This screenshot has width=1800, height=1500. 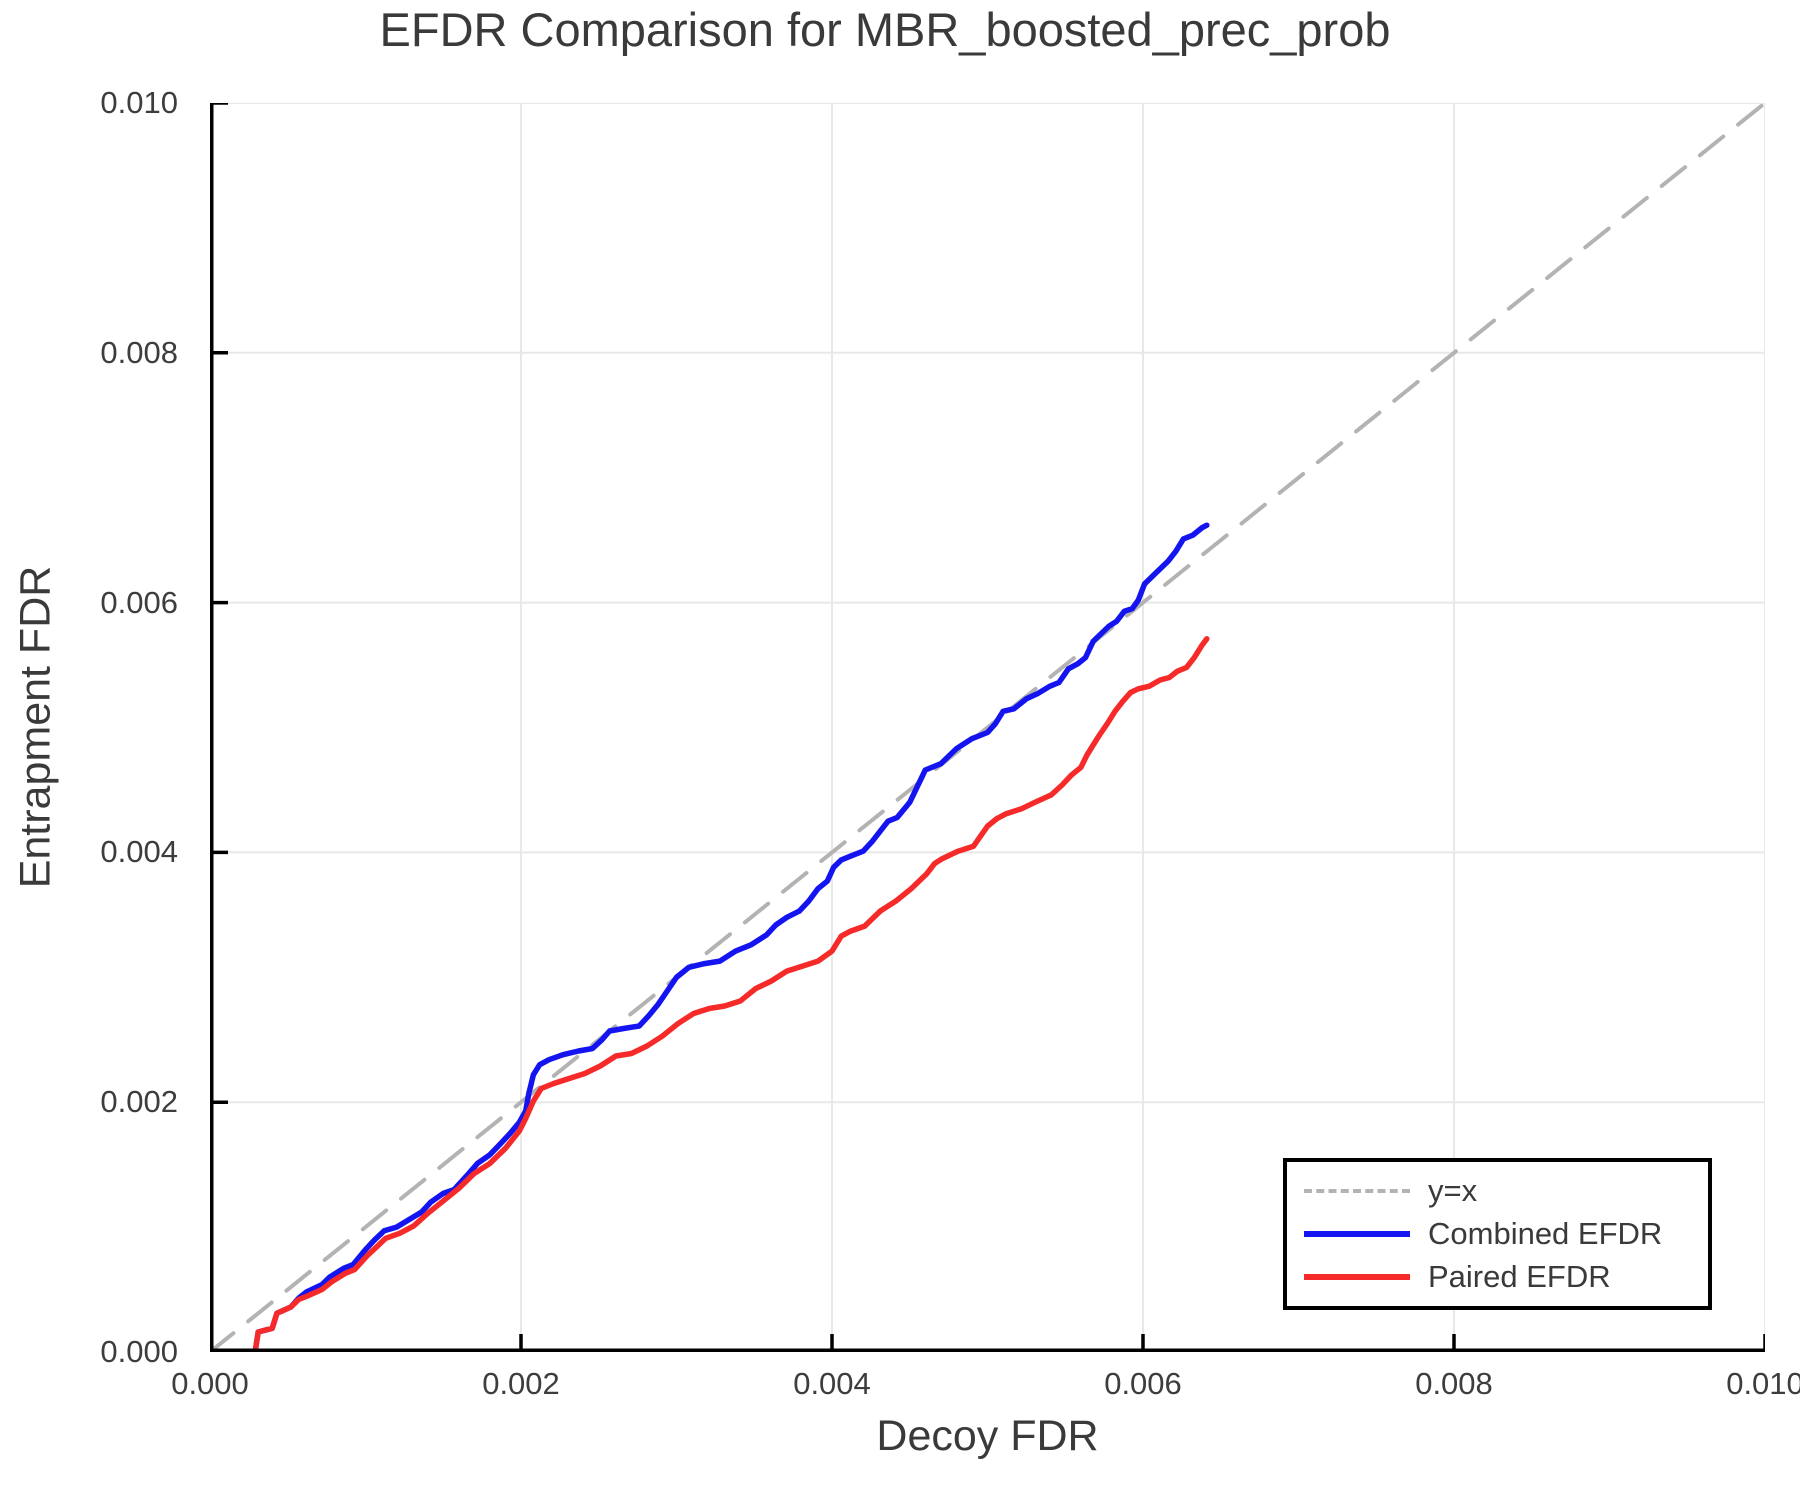 I want to click on legend-swatch-yx-line, so click(x=1357, y=1191).